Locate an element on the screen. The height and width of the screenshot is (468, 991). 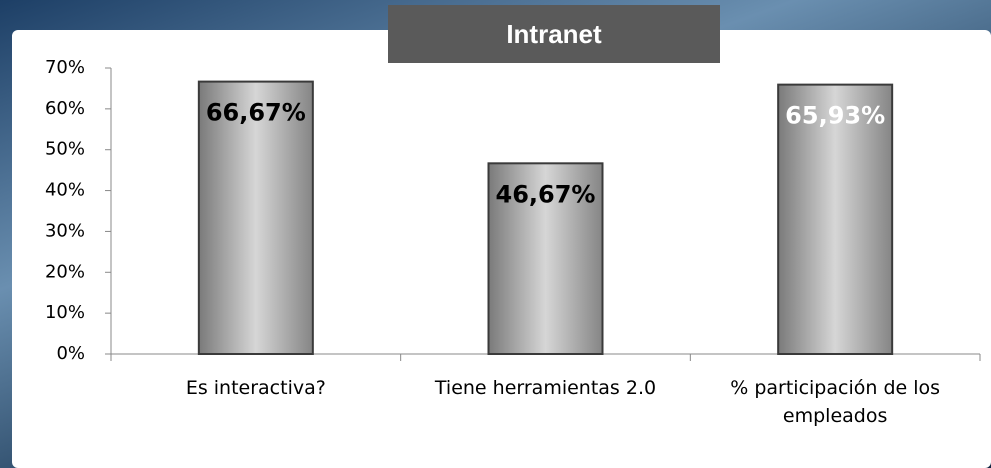
x-tick-label: % participación de los empleados is located at coordinates (835, 402).